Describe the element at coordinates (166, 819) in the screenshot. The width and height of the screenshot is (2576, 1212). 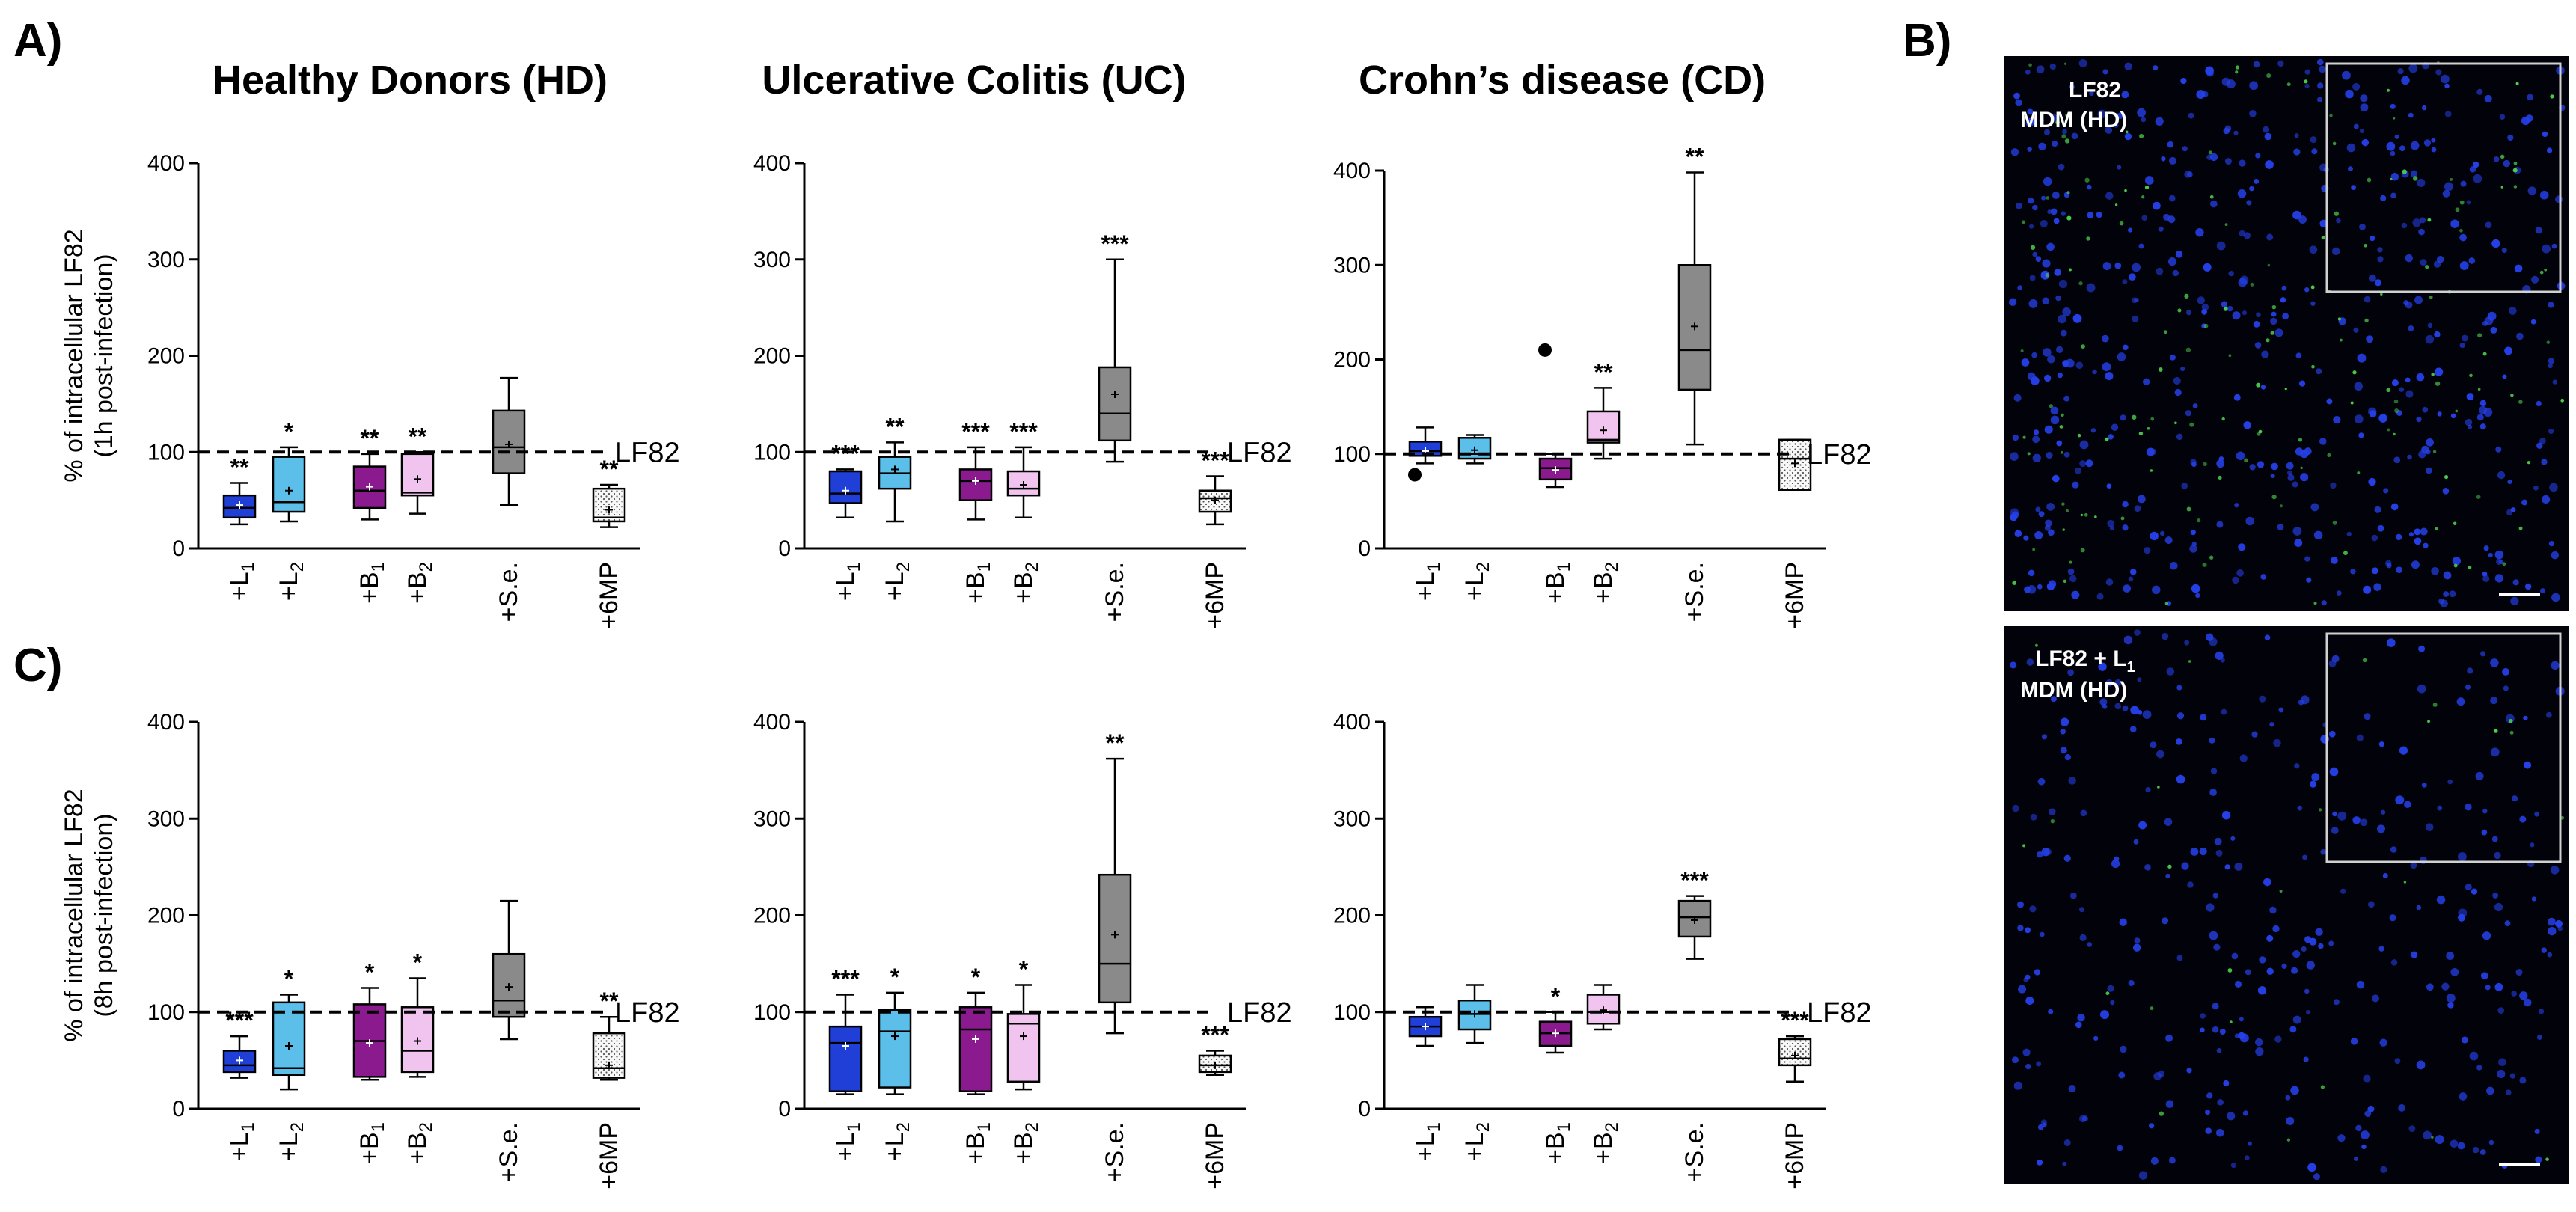
I see `y-tick-label: 300` at that location.